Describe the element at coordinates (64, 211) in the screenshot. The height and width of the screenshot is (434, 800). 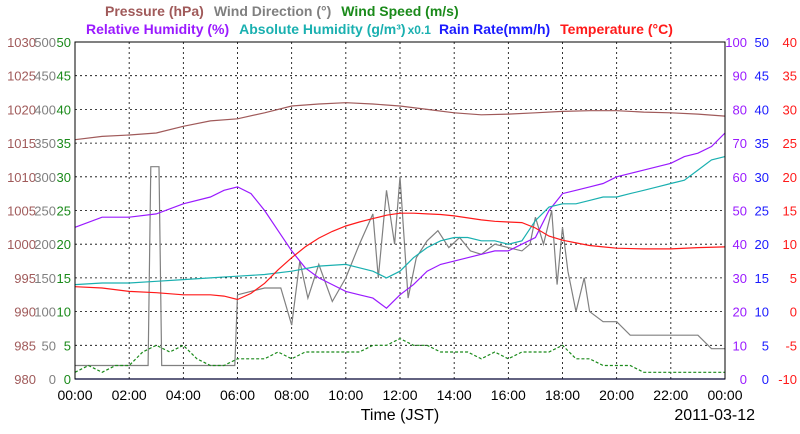
I see `tick-label-wspd: 25` at that location.